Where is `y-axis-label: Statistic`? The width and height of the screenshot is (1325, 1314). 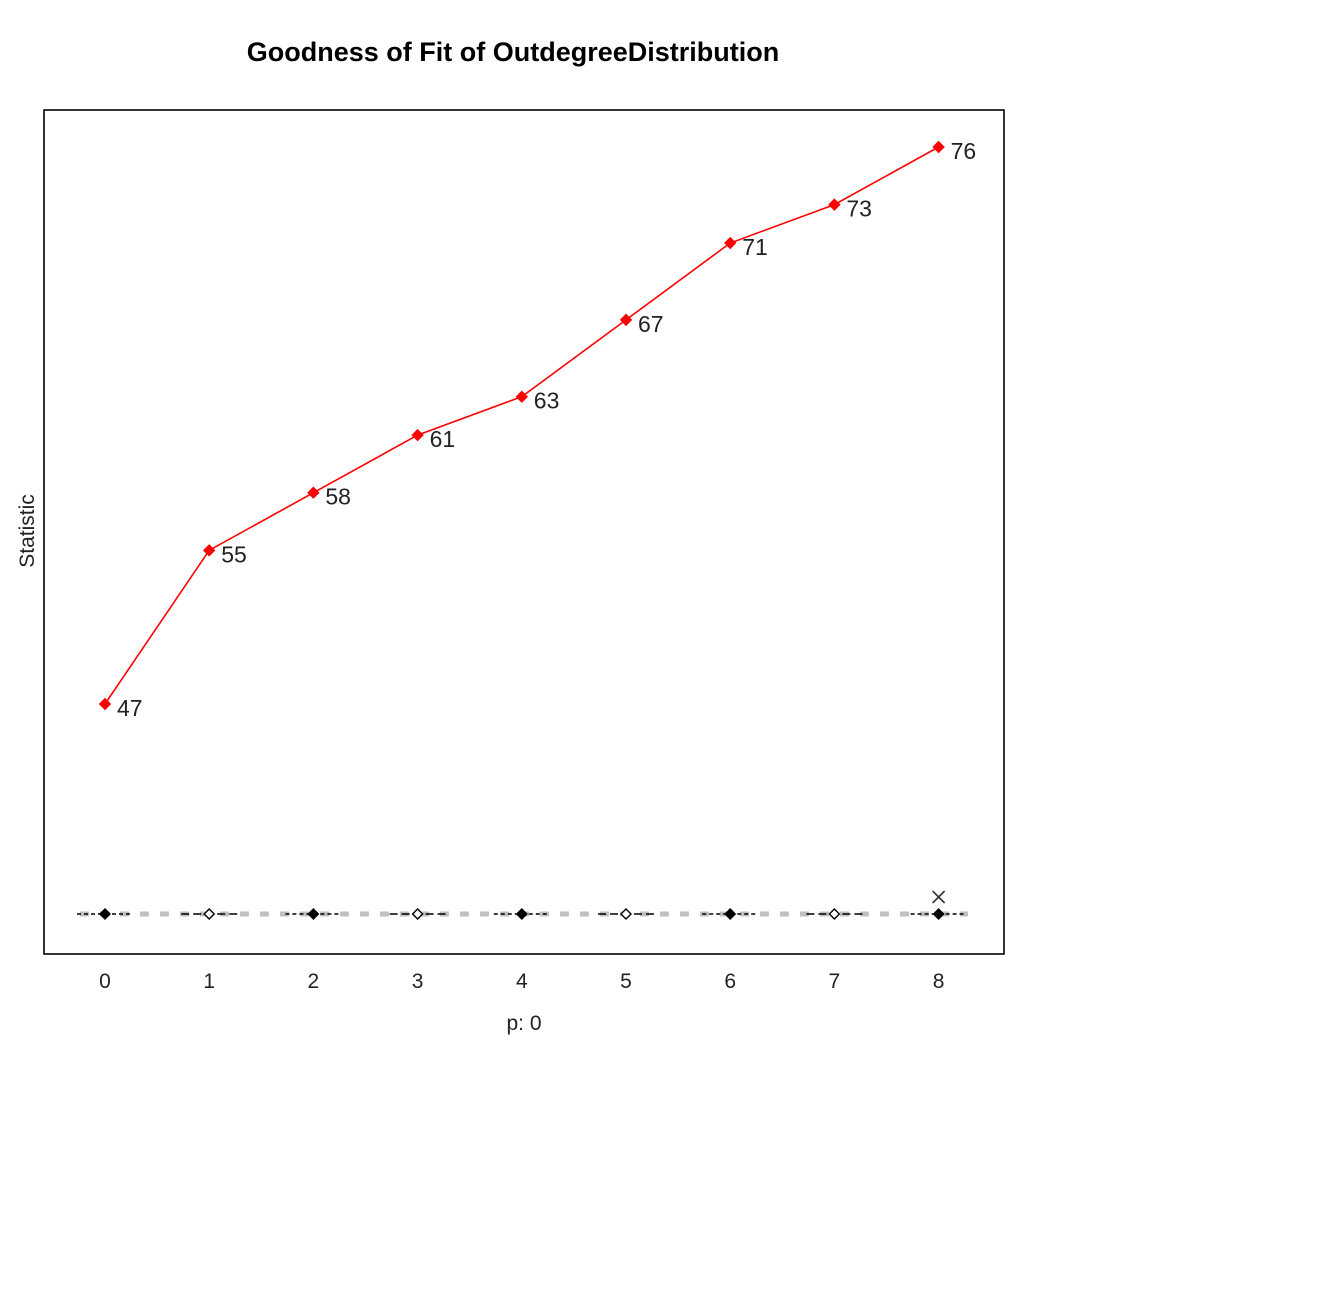 y-axis-label: Statistic is located at coordinates (27, 531).